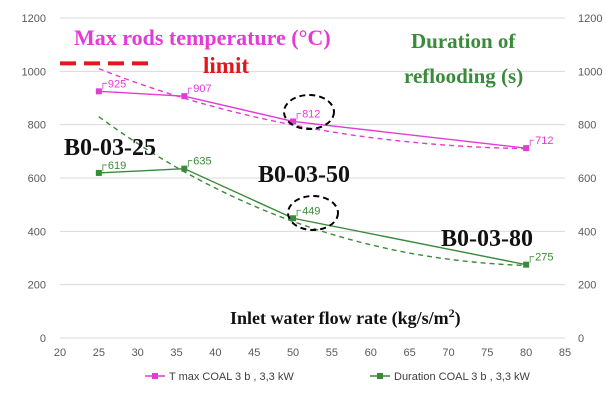 This screenshot has width=606, height=399. Describe the element at coordinates (544, 141) in the screenshot. I see `data-label: 712` at that location.